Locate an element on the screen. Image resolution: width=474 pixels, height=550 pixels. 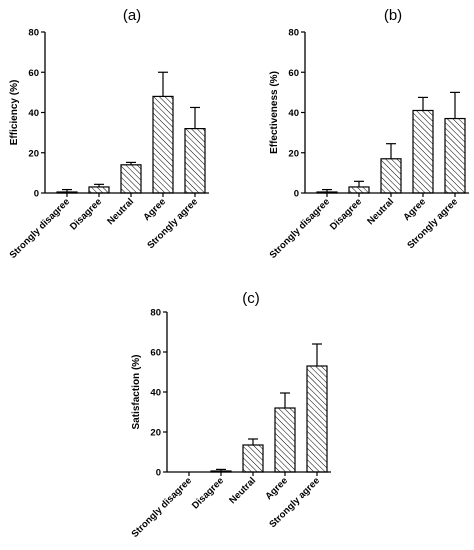
y-axis-label: Effectiveness (%) is located at coordinates (274, 112).